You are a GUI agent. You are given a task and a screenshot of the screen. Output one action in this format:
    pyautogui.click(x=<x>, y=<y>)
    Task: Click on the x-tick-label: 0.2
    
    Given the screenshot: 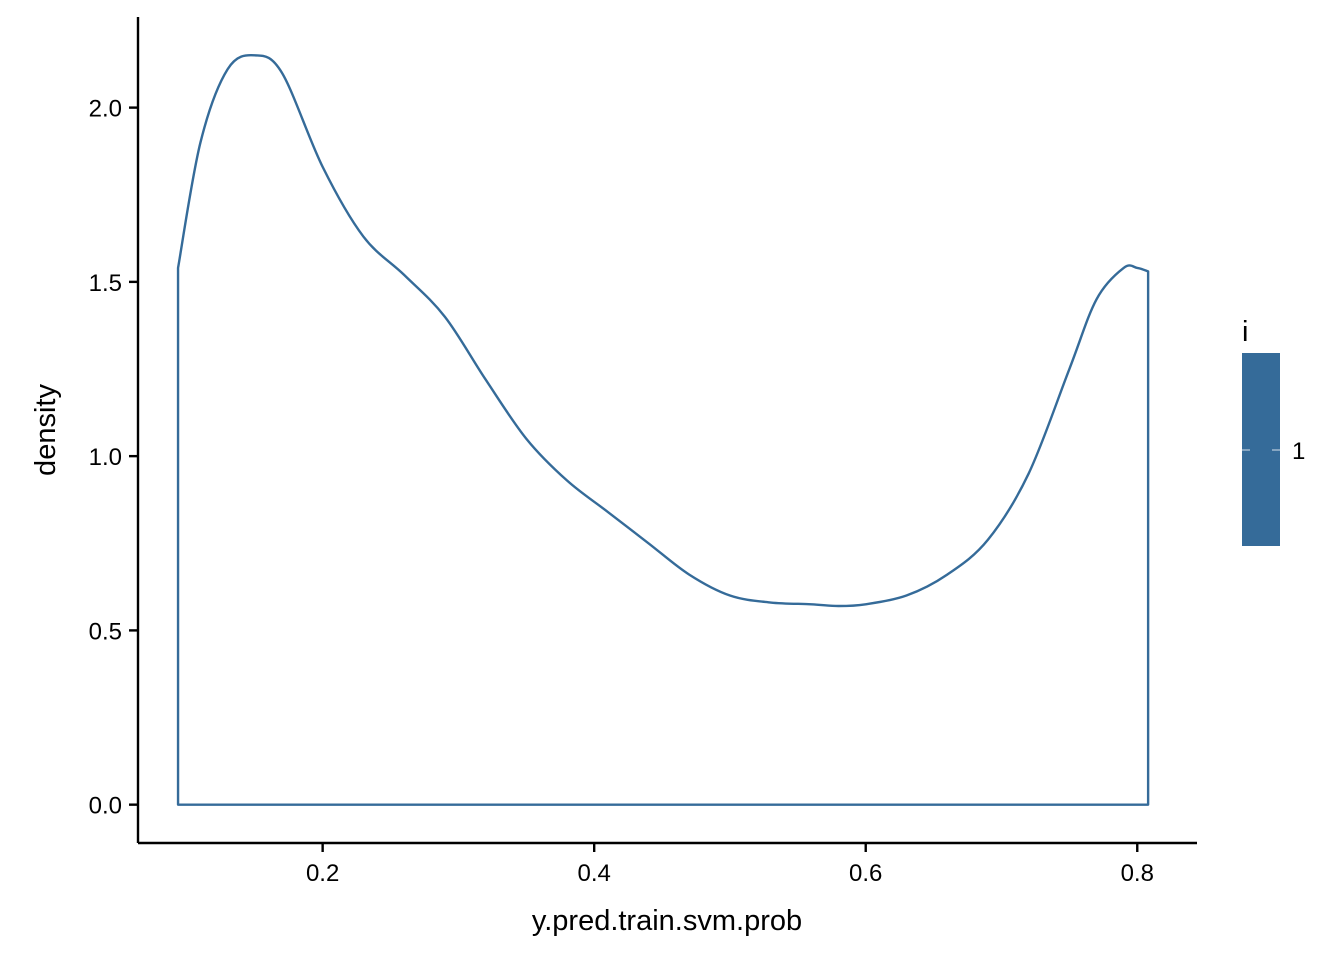 What is the action you would take?
    pyautogui.click(x=322, y=873)
    